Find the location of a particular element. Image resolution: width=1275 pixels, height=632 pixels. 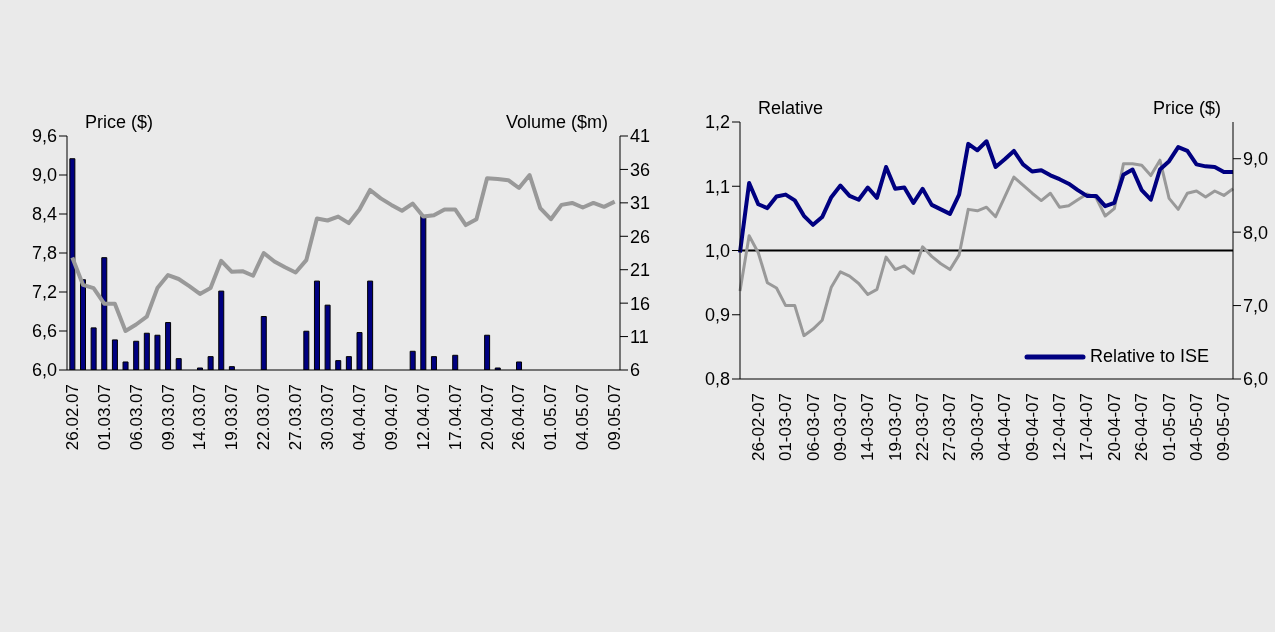

x-tick-label: 19.03.07 is located at coordinates (232, 417).